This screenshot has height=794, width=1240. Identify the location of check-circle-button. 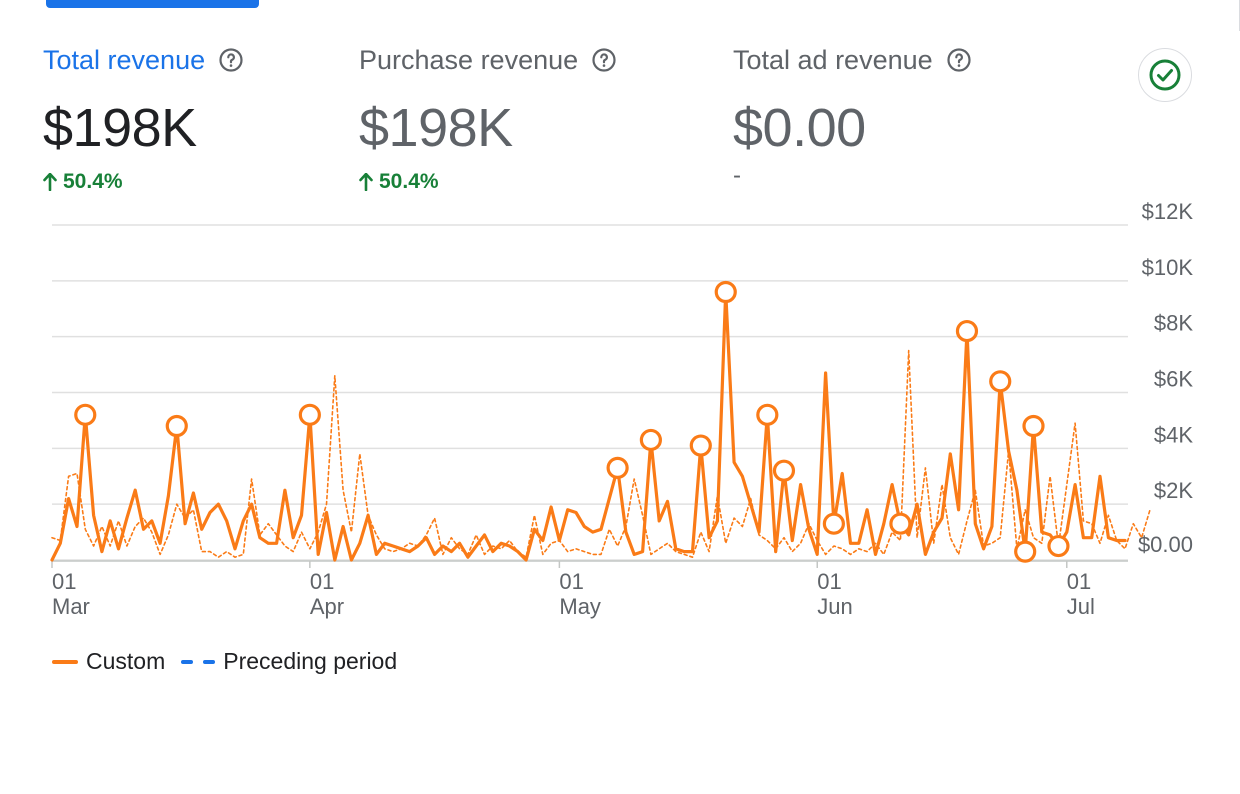
(1165, 75).